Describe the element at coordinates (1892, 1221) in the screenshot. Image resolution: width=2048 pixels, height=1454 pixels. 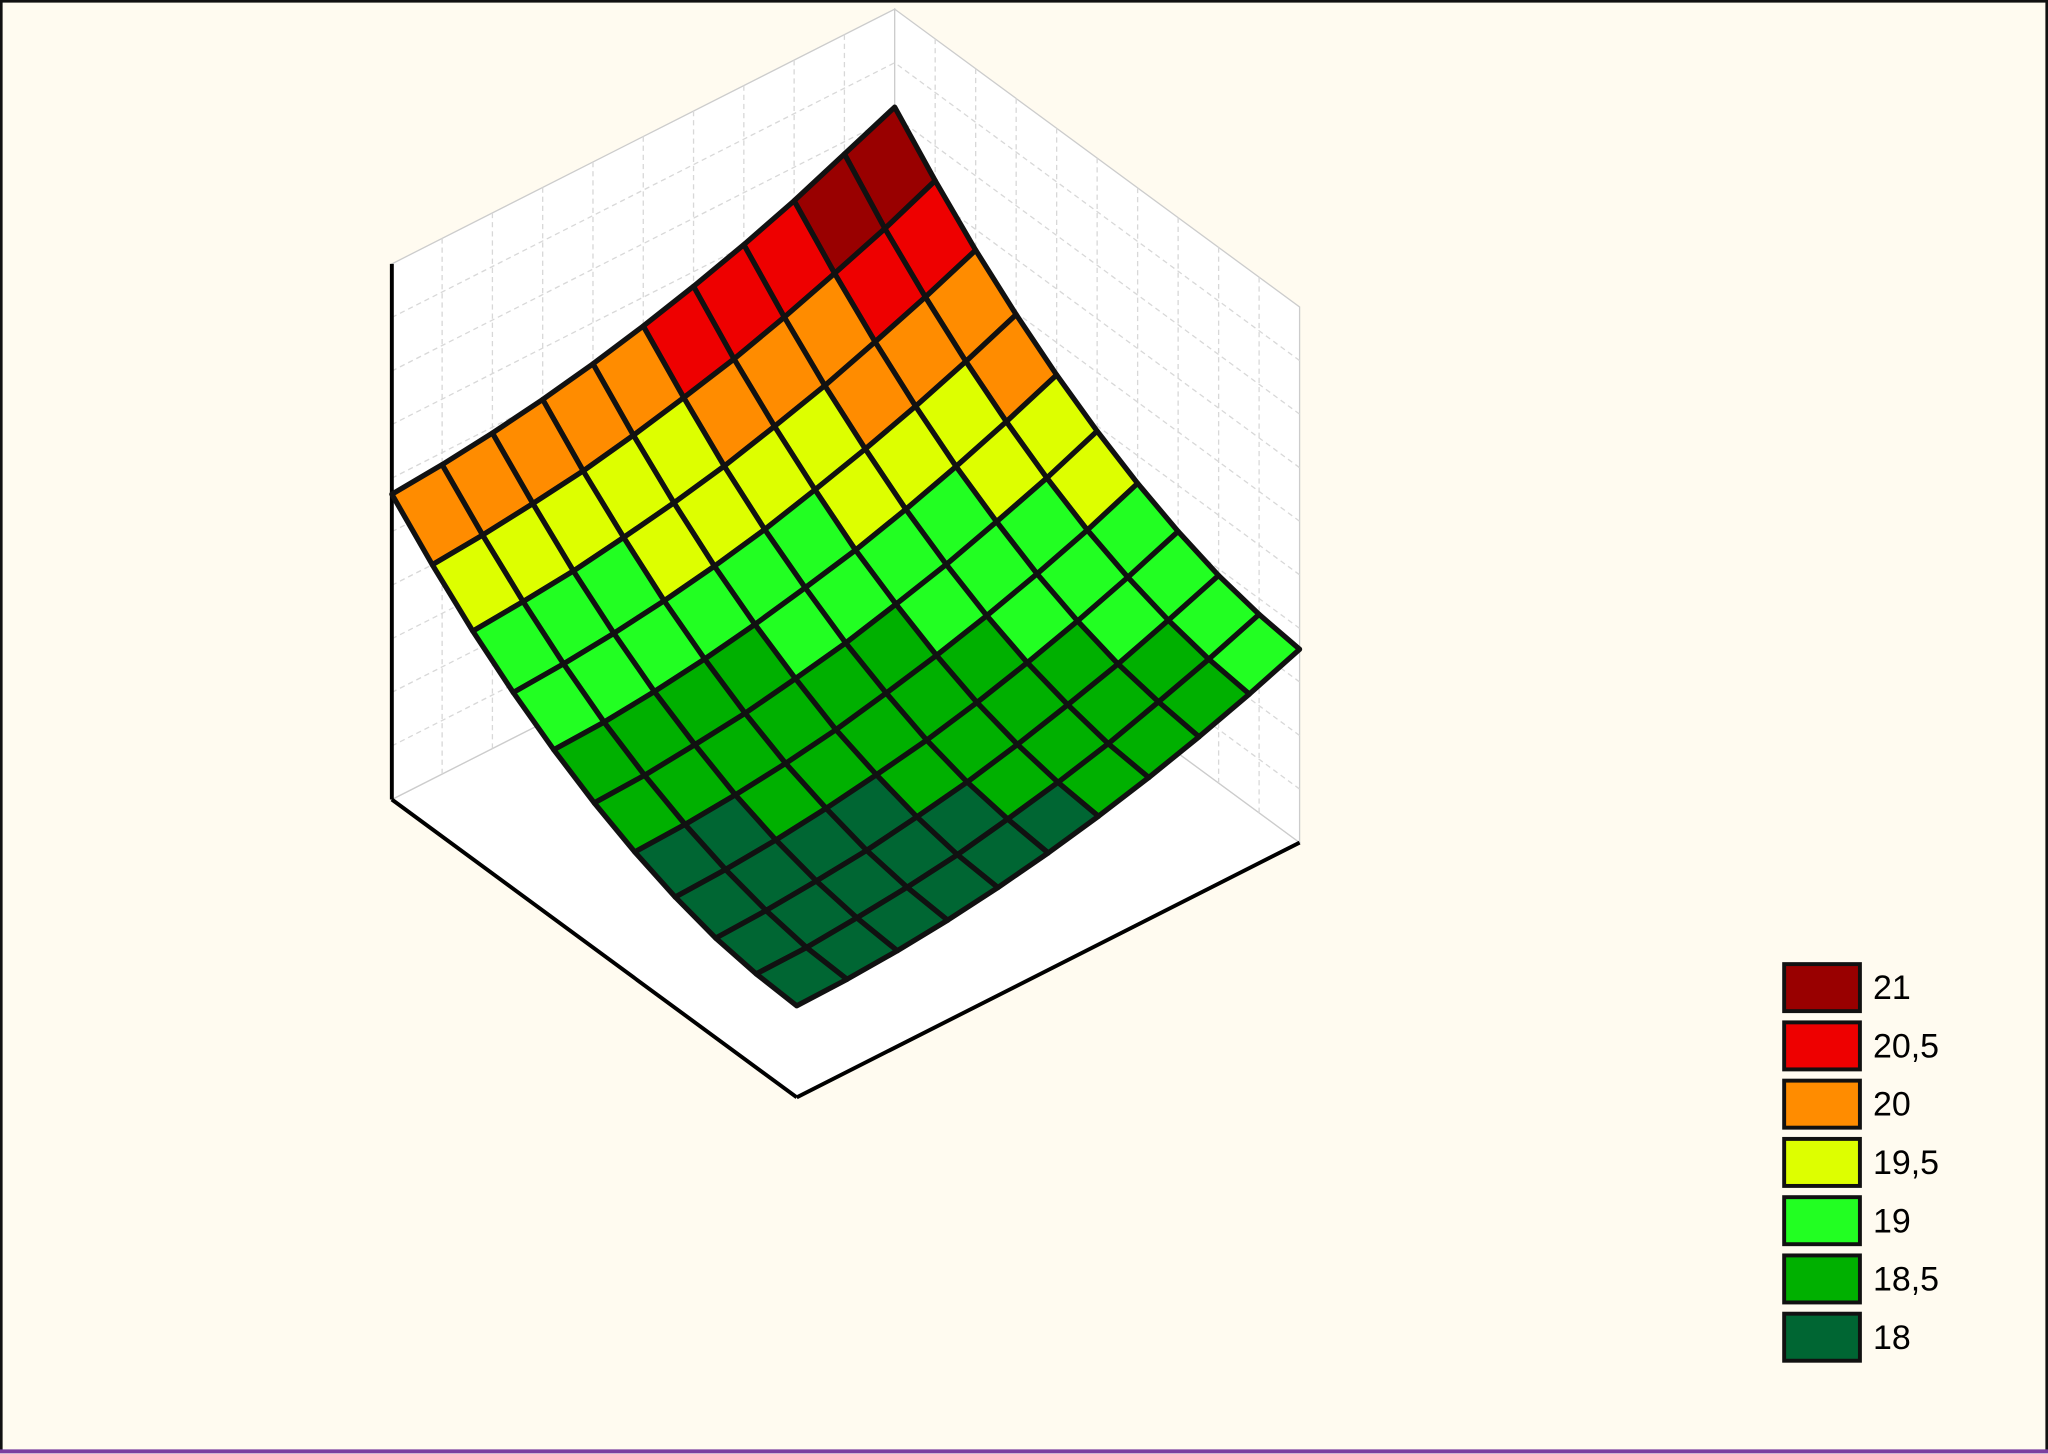
I see `legend-label: 19` at that location.